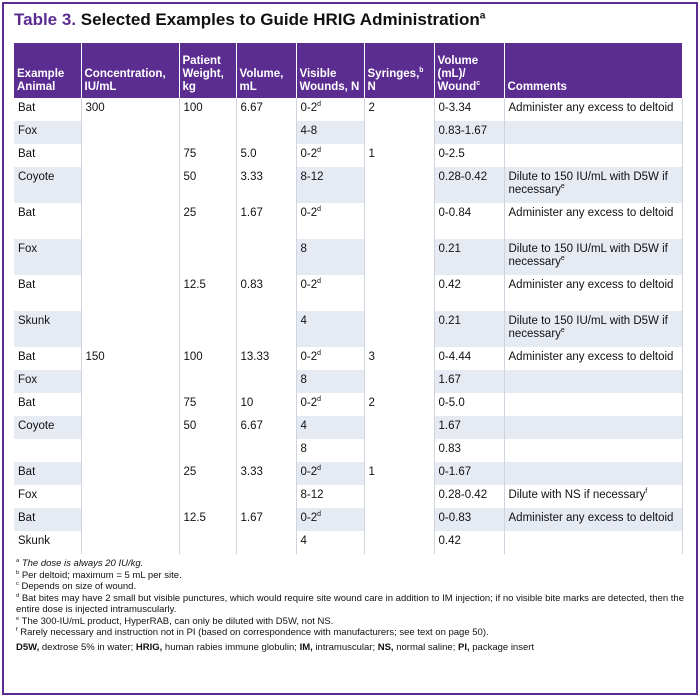  I want to click on cell-text: 0-2.5, so click(451, 154).